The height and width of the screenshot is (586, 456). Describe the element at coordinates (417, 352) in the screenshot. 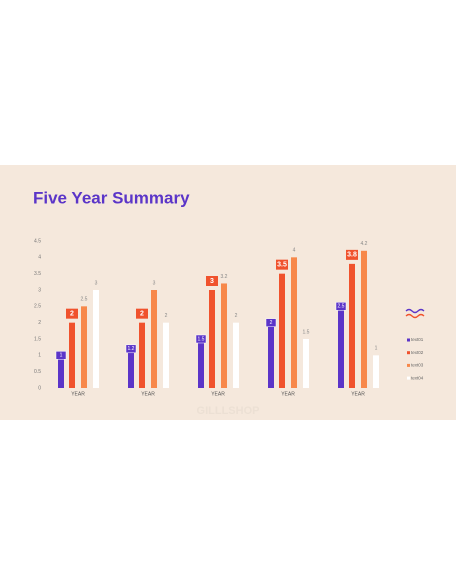

I see `legend-label: text02` at that location.